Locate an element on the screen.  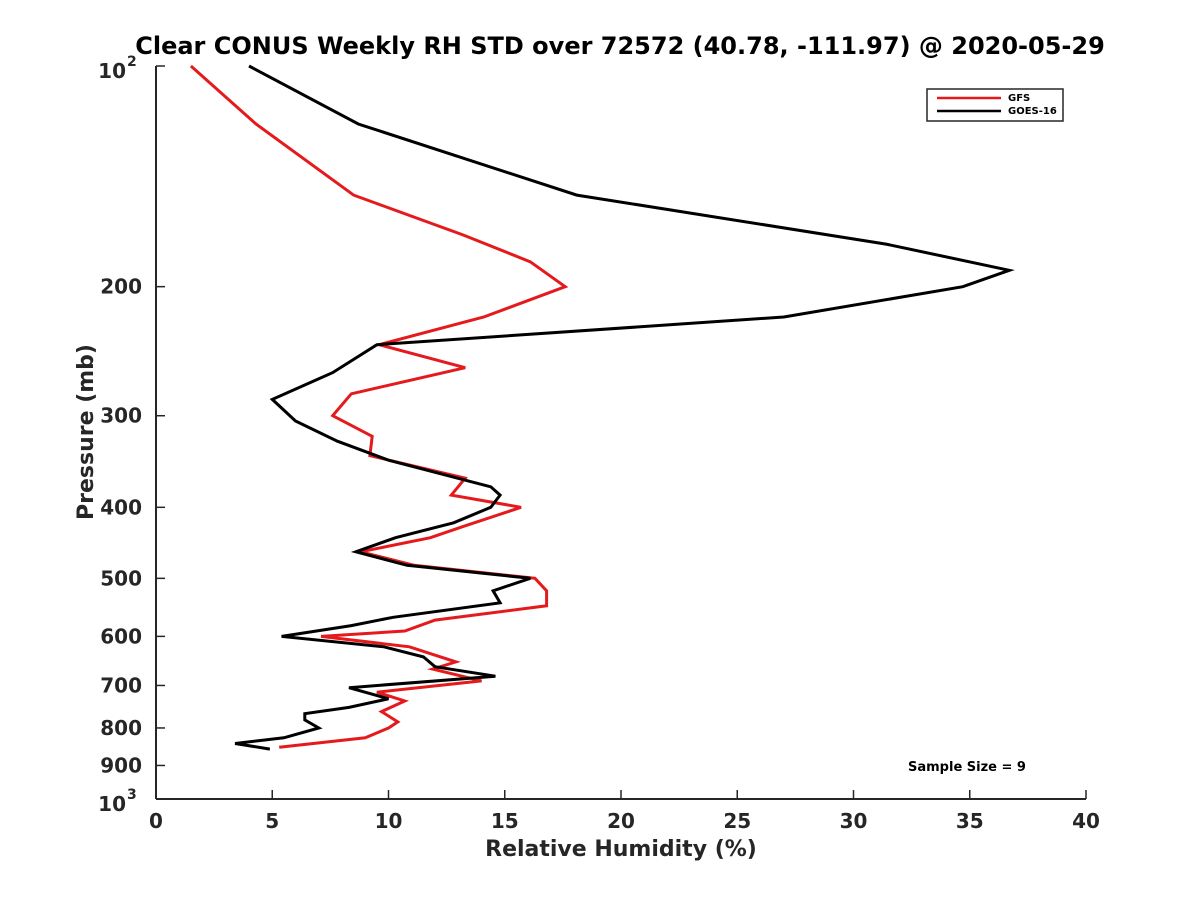
x-tick-label: 10 is located at coordinates (389, 821).